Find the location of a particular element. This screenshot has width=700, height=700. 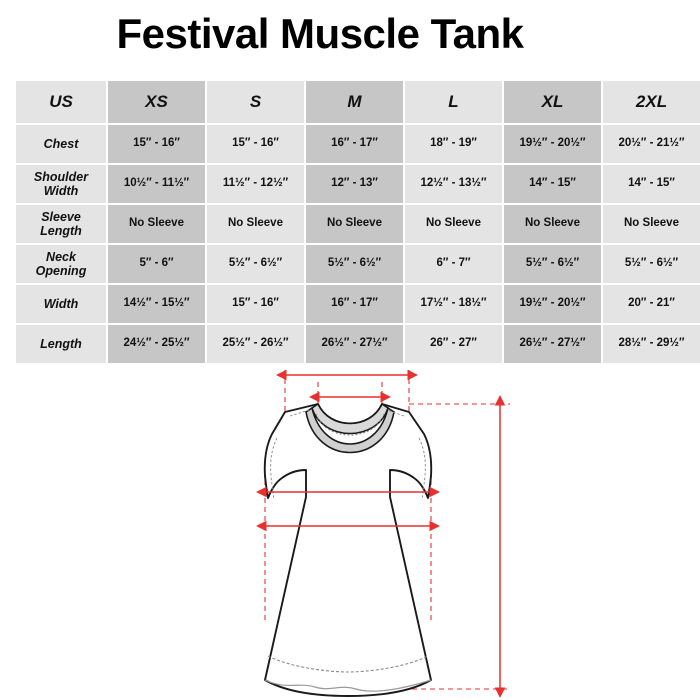

cell-chest-xs: 15″ - 16″ is located at coordinates (156, 144).